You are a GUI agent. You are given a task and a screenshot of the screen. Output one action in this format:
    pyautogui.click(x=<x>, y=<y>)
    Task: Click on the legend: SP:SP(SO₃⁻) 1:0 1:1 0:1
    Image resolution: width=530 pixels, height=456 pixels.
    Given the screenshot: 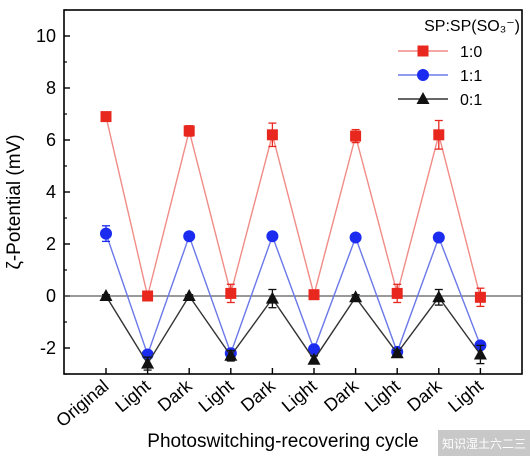 What is the action you would take?
    pyautogui.click(x=459, y=63)
    